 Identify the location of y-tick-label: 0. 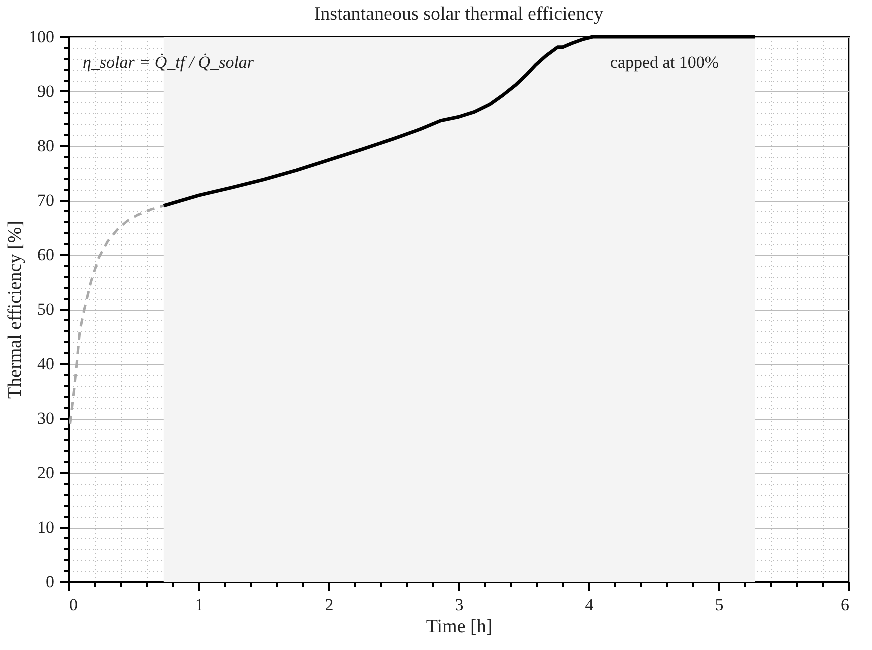
(50, 582).